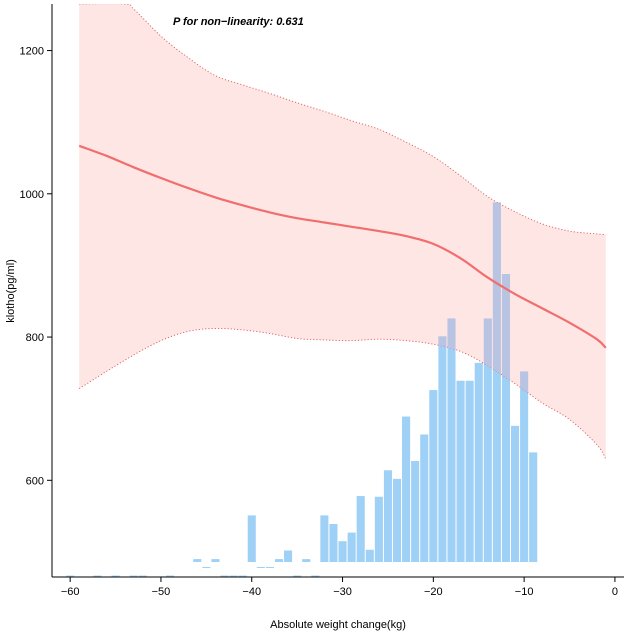 The height and width of the screenshot is (634, 626). What do you see at coordinates (35, 481) in the screenshot?
I see `y-tick-label: 600` at bounding box center [35, 481].